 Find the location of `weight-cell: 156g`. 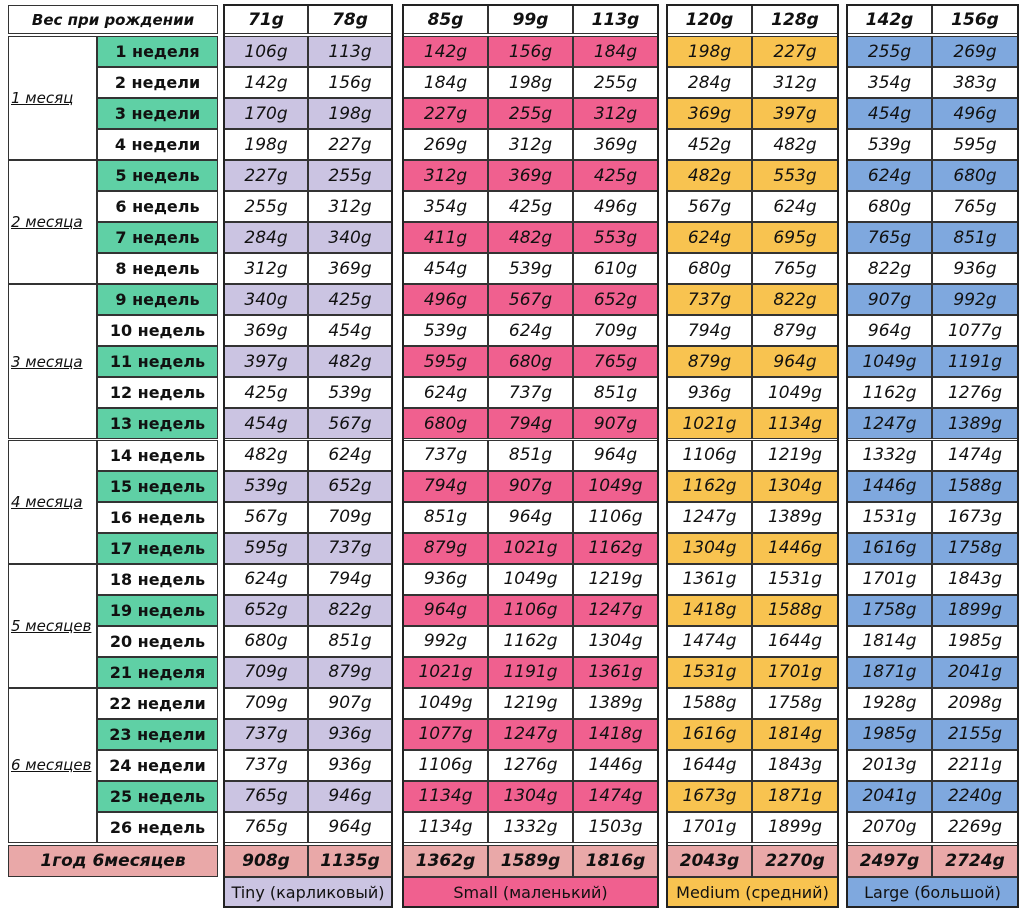

weight-cell: 156g is located at coordinates (530, 52).